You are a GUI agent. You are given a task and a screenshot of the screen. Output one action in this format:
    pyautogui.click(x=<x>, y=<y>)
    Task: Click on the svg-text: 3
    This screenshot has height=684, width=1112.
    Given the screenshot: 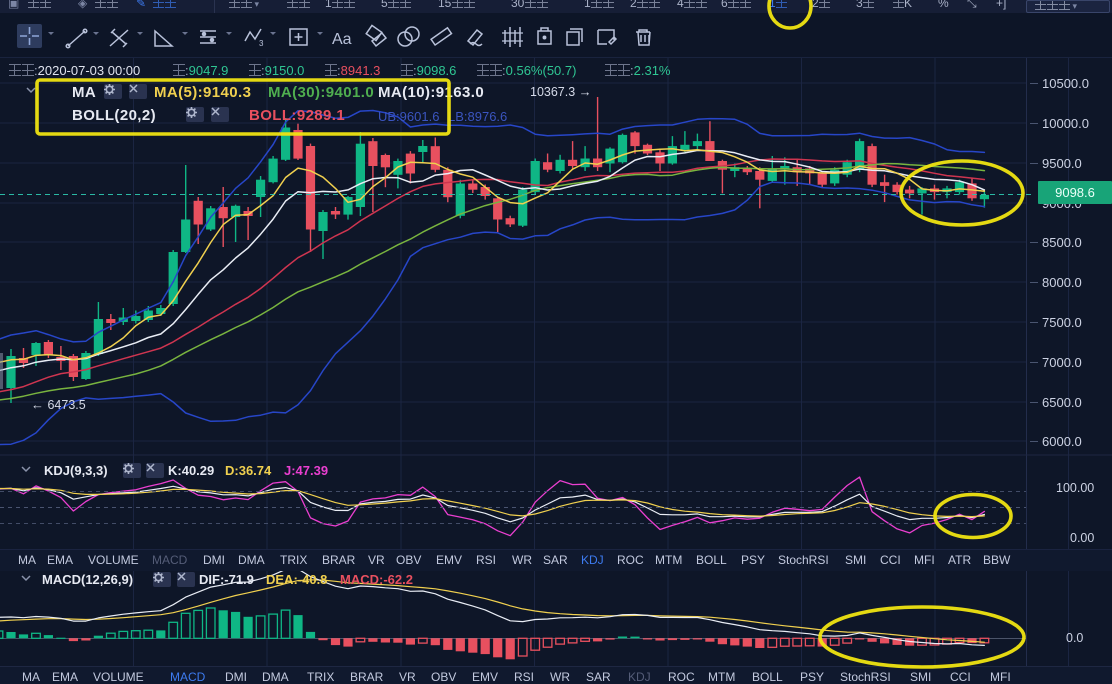 What is the action you would take?
    pyautogui.click(x=261, y=43)
    